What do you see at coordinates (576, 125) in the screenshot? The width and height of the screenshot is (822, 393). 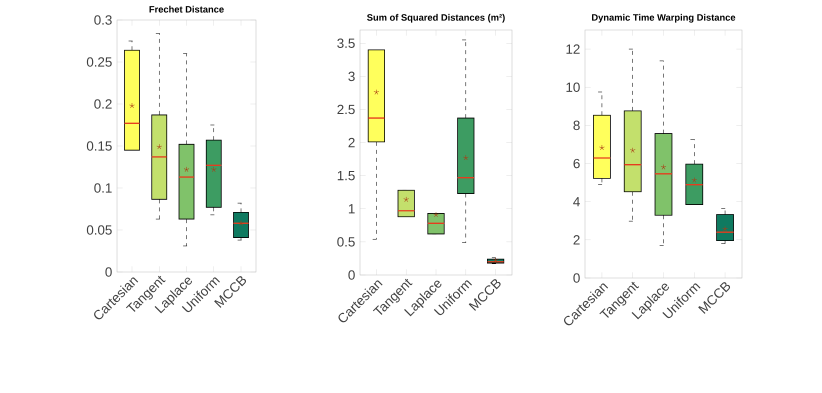 I see `y-tick-label: 8` at bounding box center [576, 125].